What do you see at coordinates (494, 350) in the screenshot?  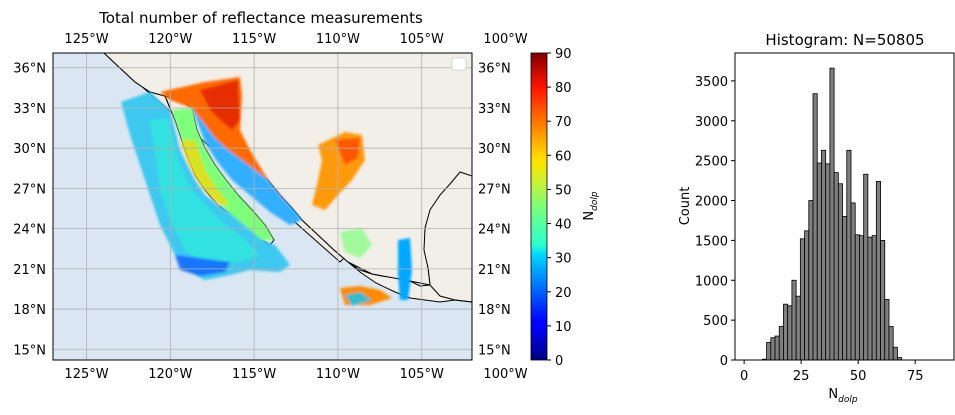 I see `map-y-tick-label-right: 15°N` at bounding box center [494, 350].